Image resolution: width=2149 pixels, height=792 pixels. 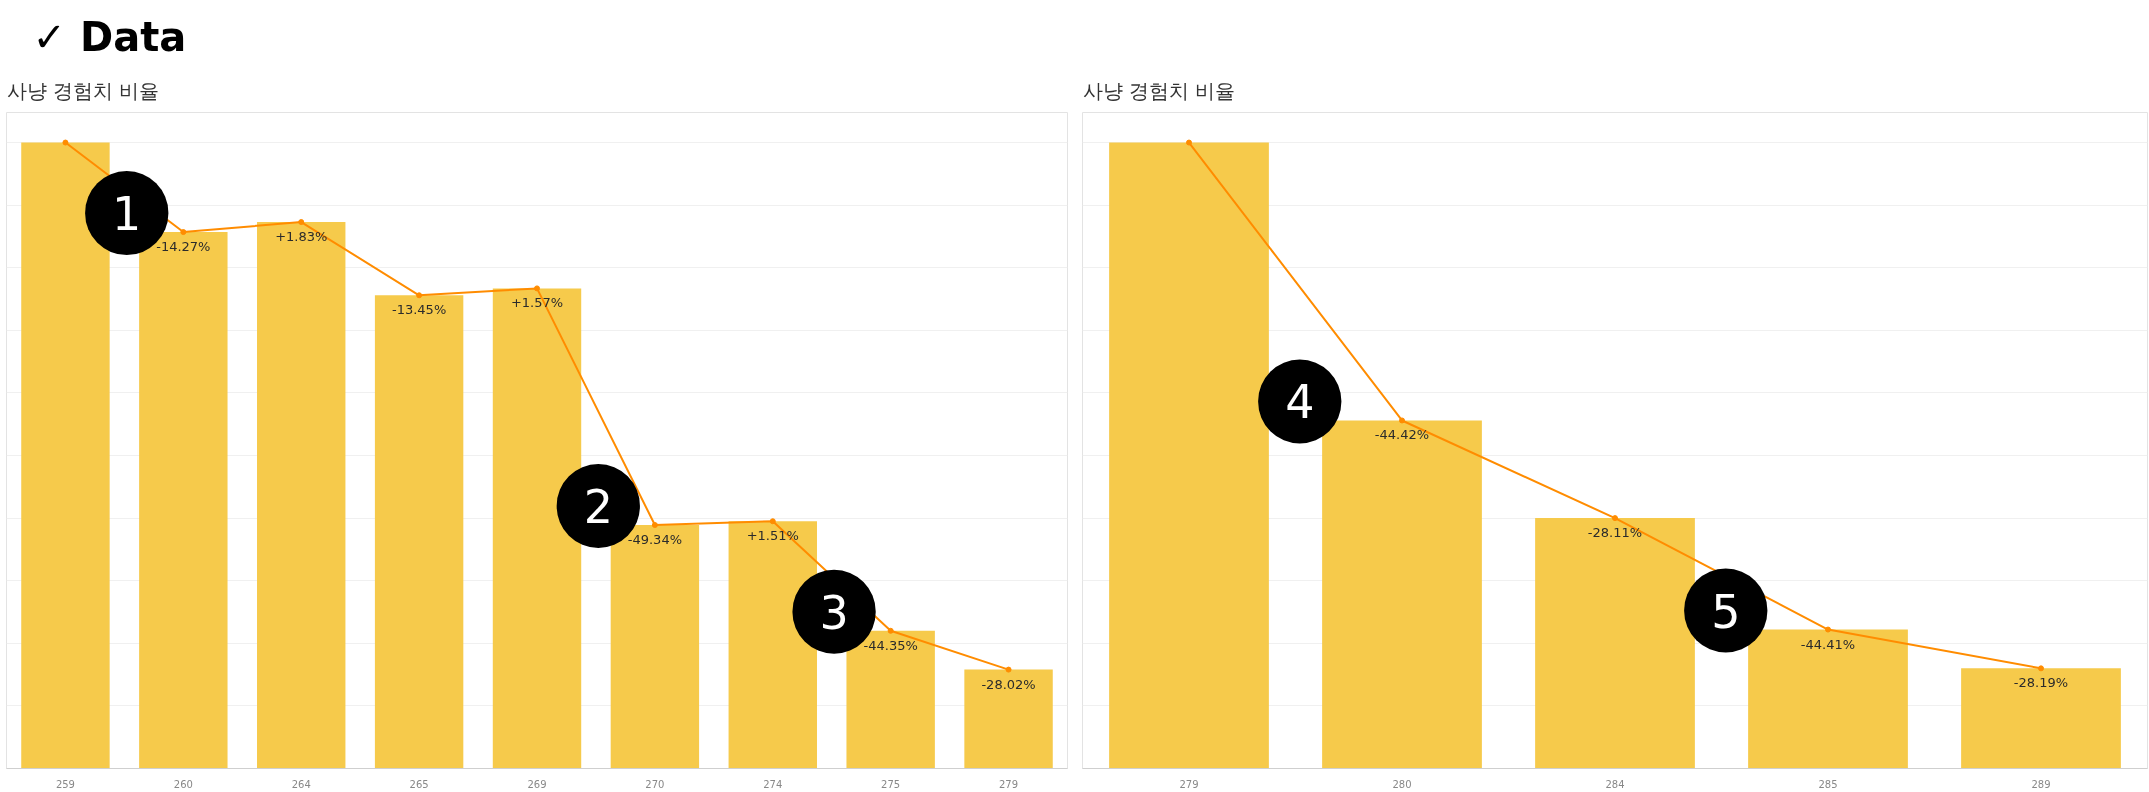 What do you see at coordinates (537, 303) in the screenshot?
I see `annotation: +1.57%` at bounding box center [537, 303].